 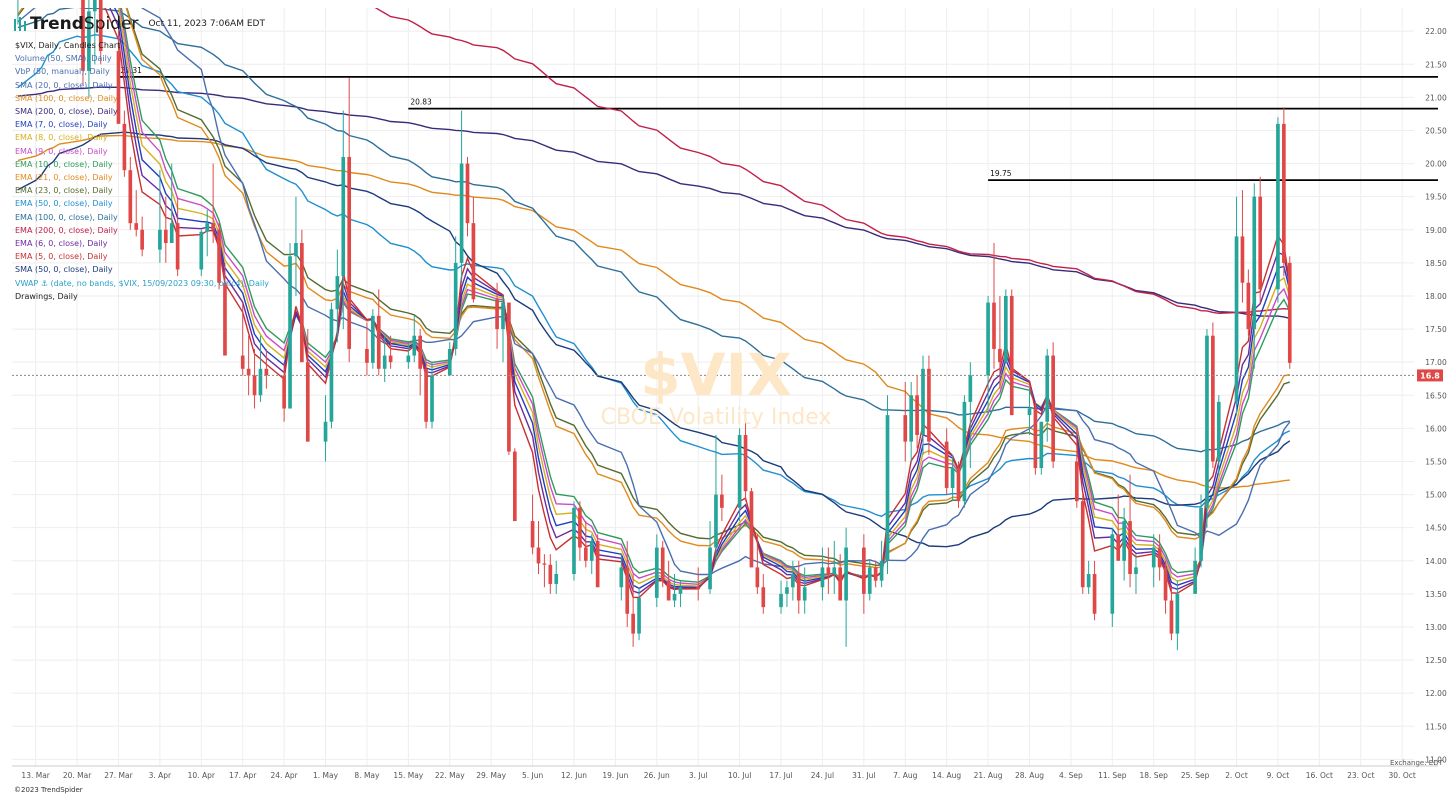 I want to click on y-tick-label: 11.50, so click(x=1436, y=726).